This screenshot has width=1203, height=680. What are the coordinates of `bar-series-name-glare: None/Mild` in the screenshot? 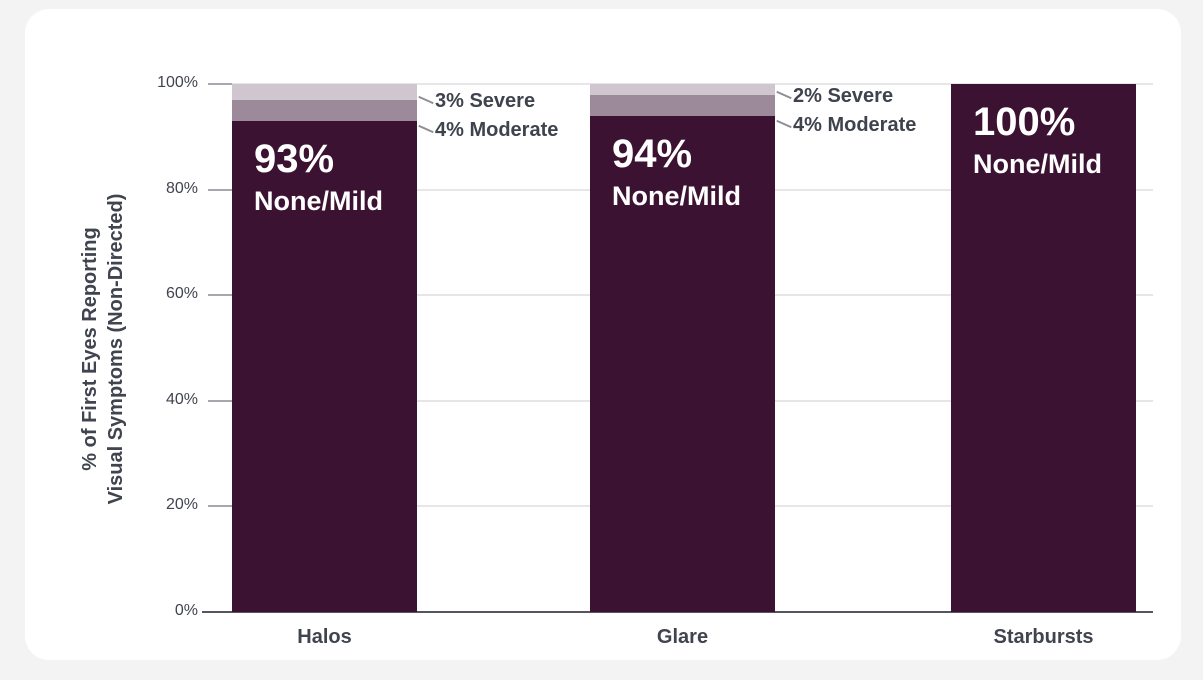 It's located at (676, 195).